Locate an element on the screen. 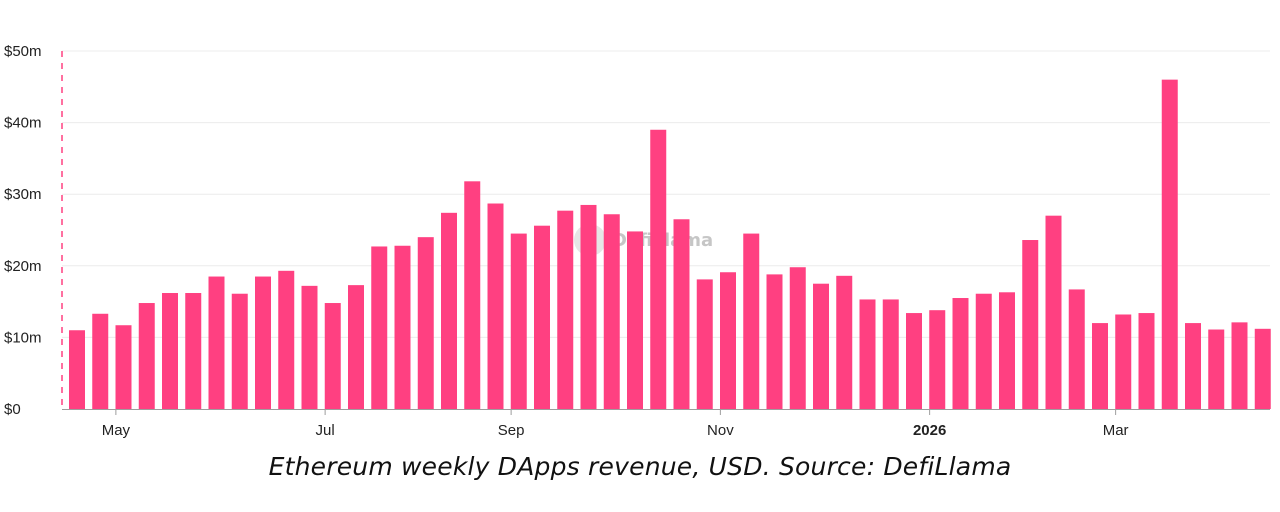 This screenshot has width=1280, height=512. y-tick-label: $50m is located at coordinates (23, 51).